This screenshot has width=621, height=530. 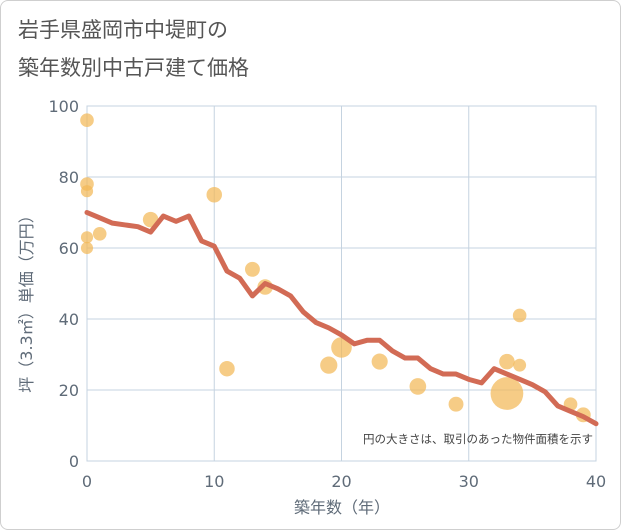 I want to click on y-tick-label: 20, so click(x=69, y=390).